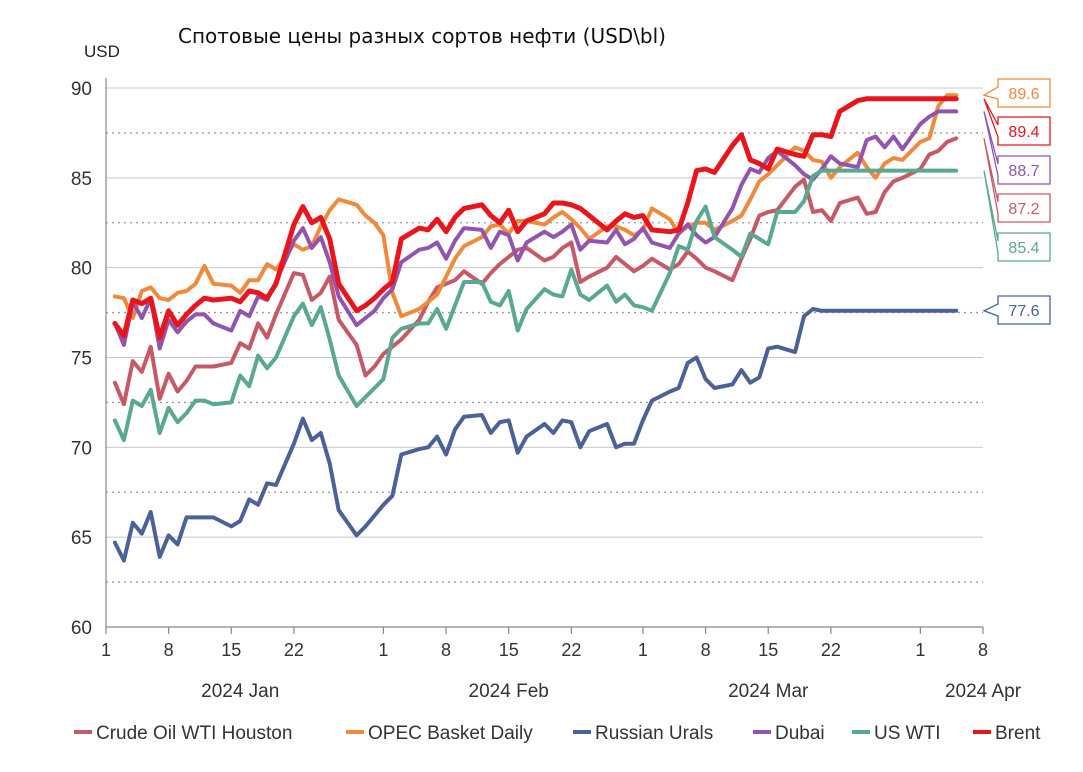 Image resolution: width=1083 pixels, height=772 pixels. I want to click on legend-label: Crude Oil WTI Houston, so click(194, 733).